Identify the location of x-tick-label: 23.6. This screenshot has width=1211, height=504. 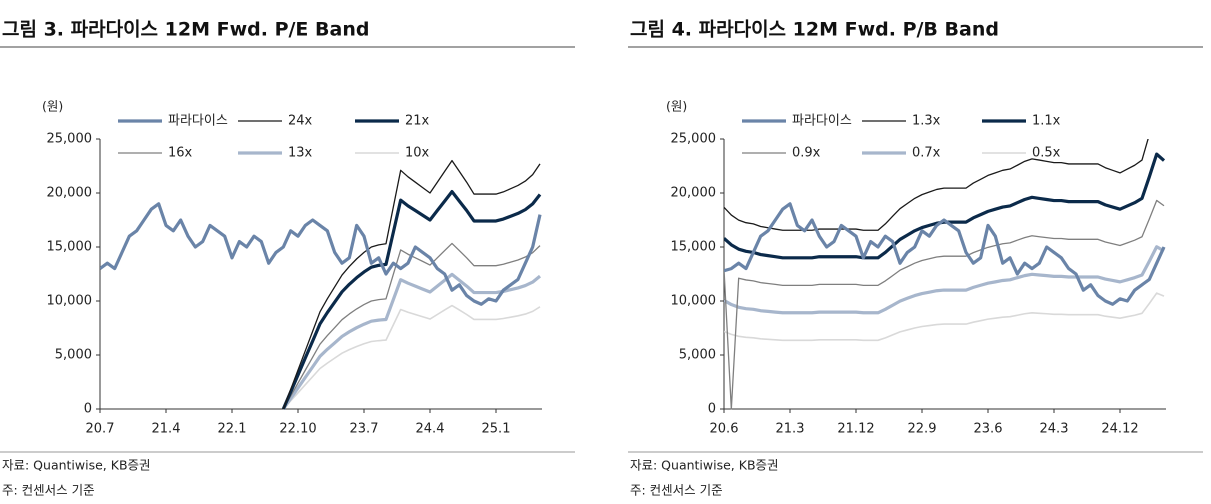
(988, 429).